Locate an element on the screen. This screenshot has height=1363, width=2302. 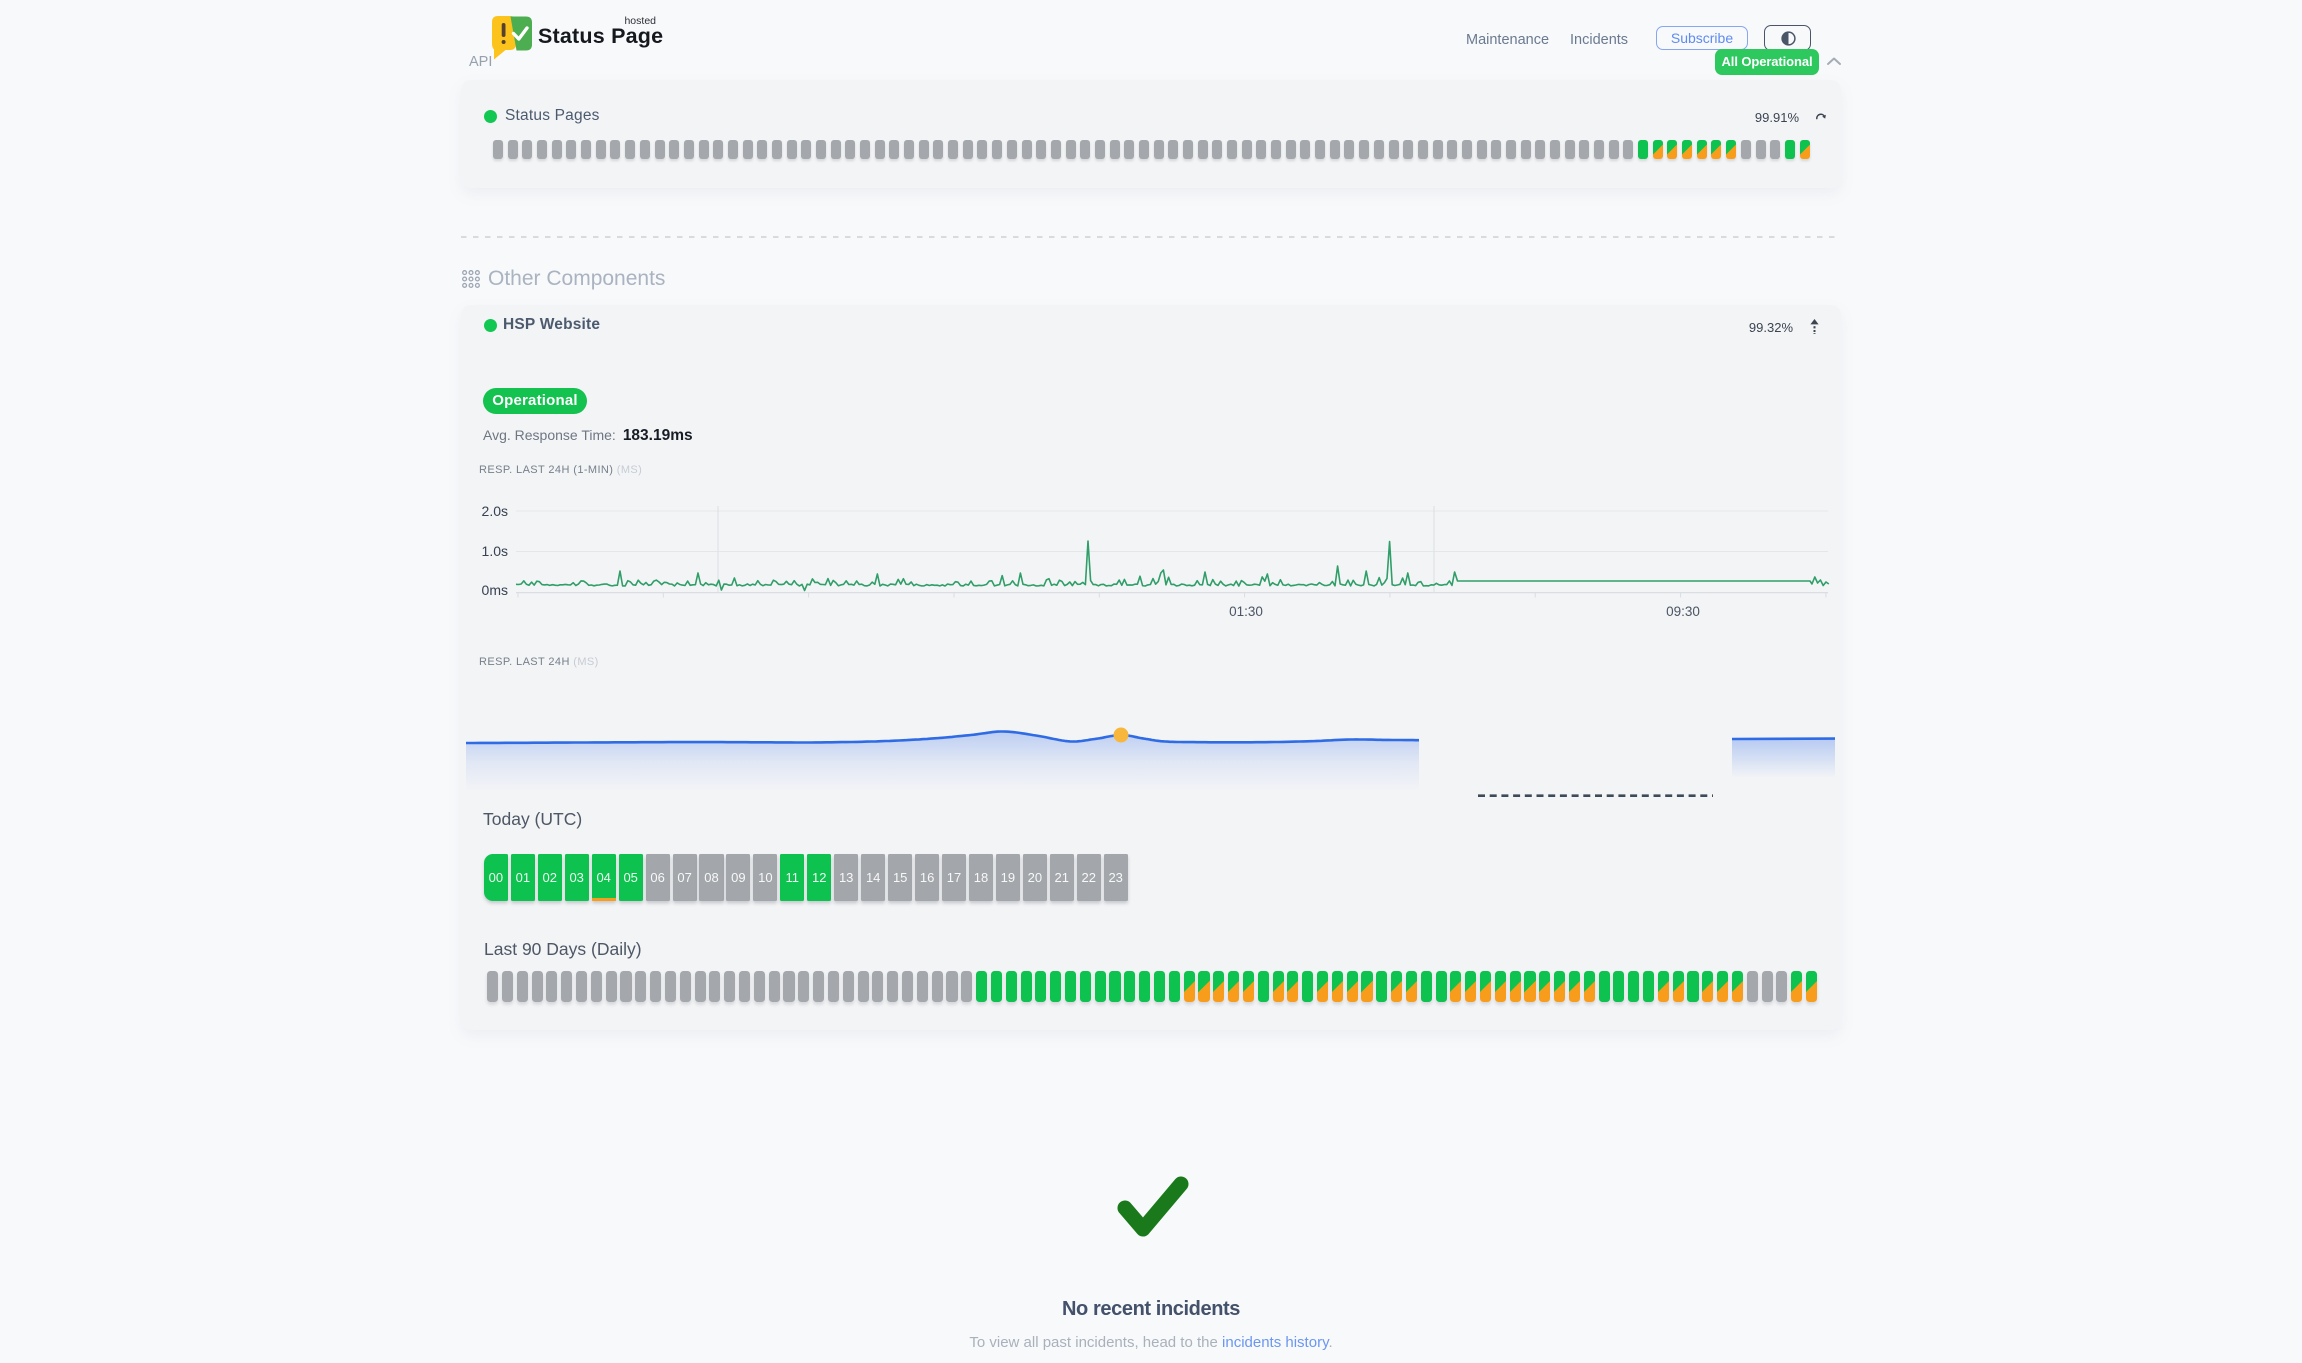
svg-text: 0ms is located at coordinates (495, 590).